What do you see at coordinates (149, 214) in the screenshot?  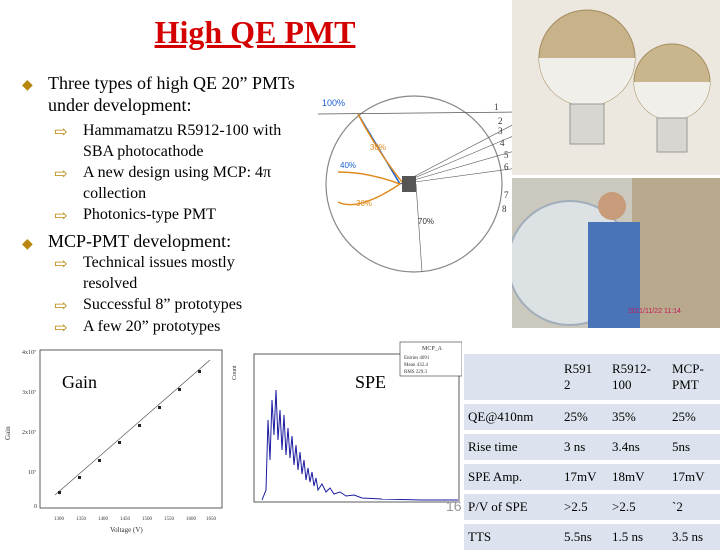 I see `sub-bullet-1-3: Photonics-type PMT` at bounding box center [149, 214].